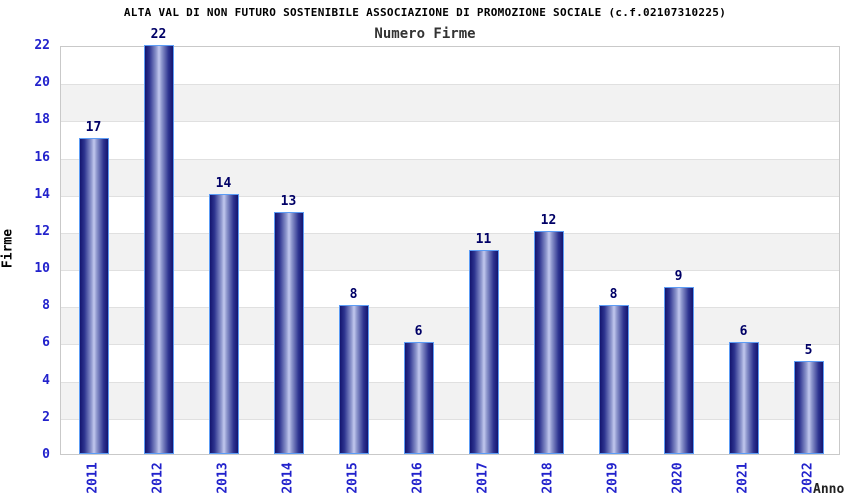 The height and width of the screenshot is (500, 850). Describe the element at coordinates (678, 370) in the screenshot. I see `bar-2020` at that location.